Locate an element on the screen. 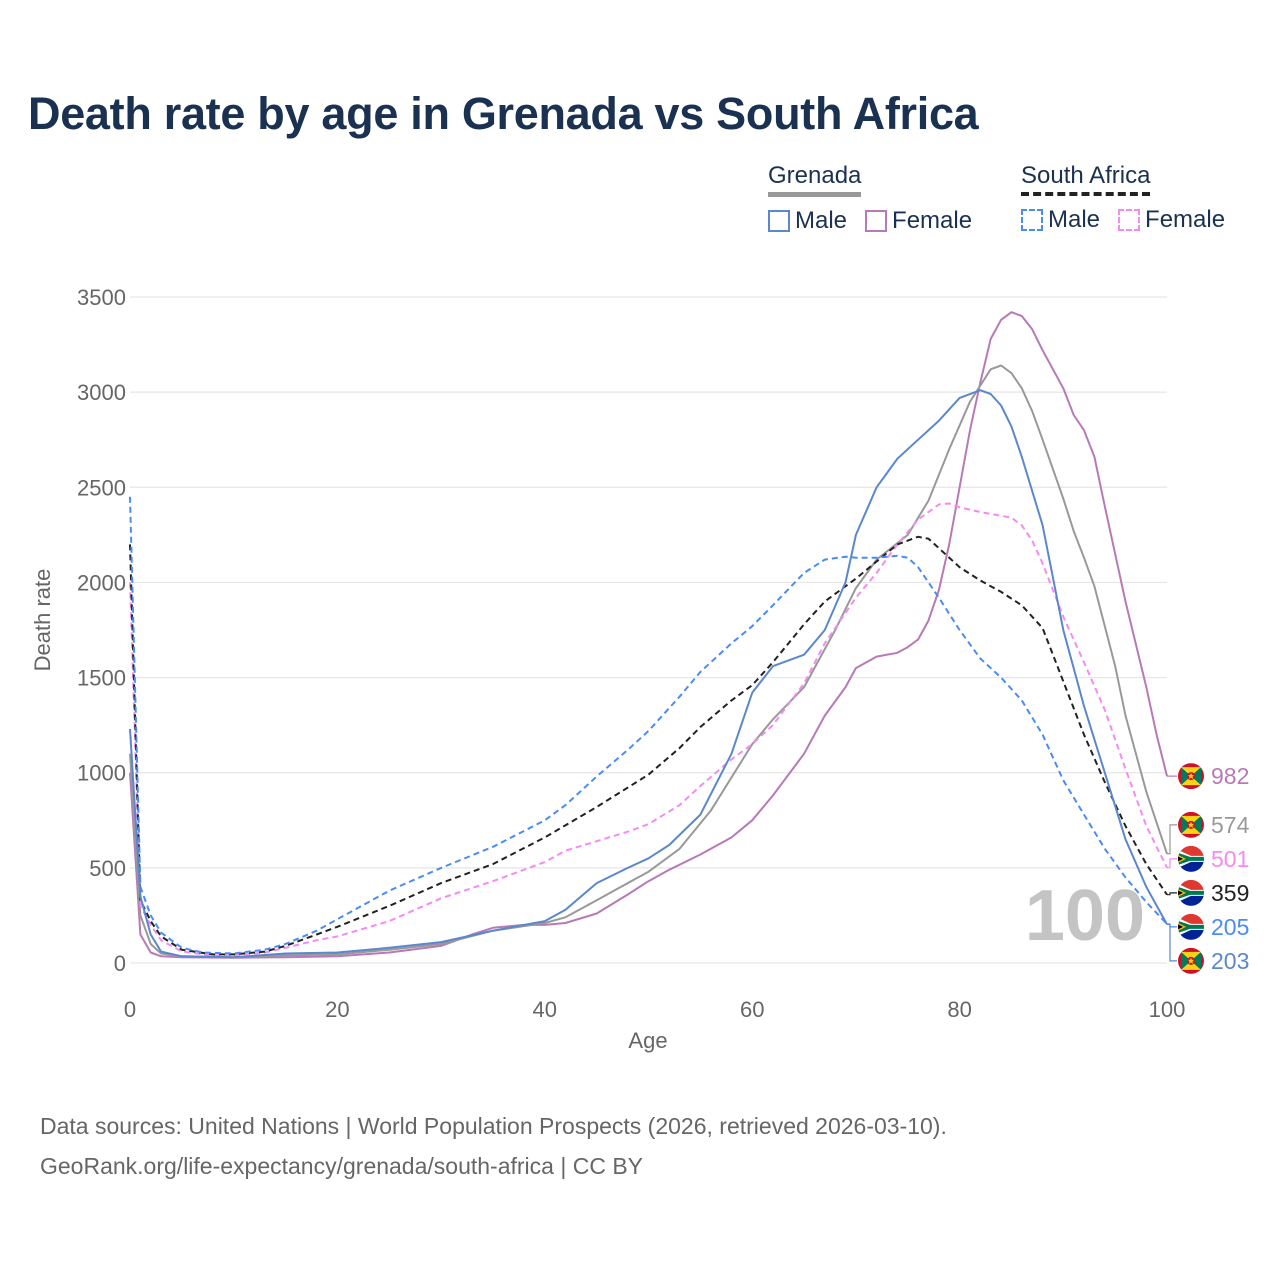 This screenshot has width=1280, height=1280. end-label-south-africa-total: 359 is located at coordinates (1208, 892).